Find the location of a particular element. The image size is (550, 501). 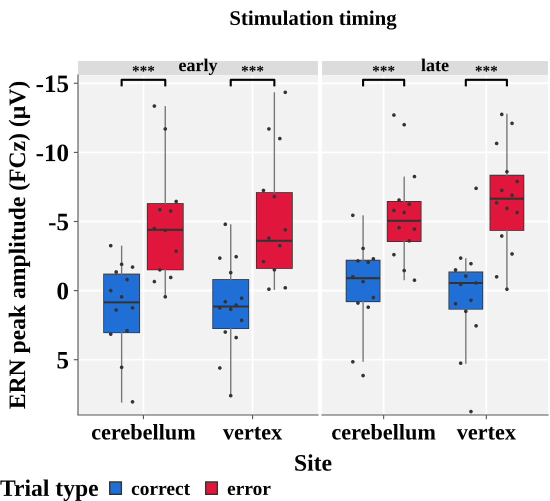

chart-subtitle: early is located at coordinates (198, 66).